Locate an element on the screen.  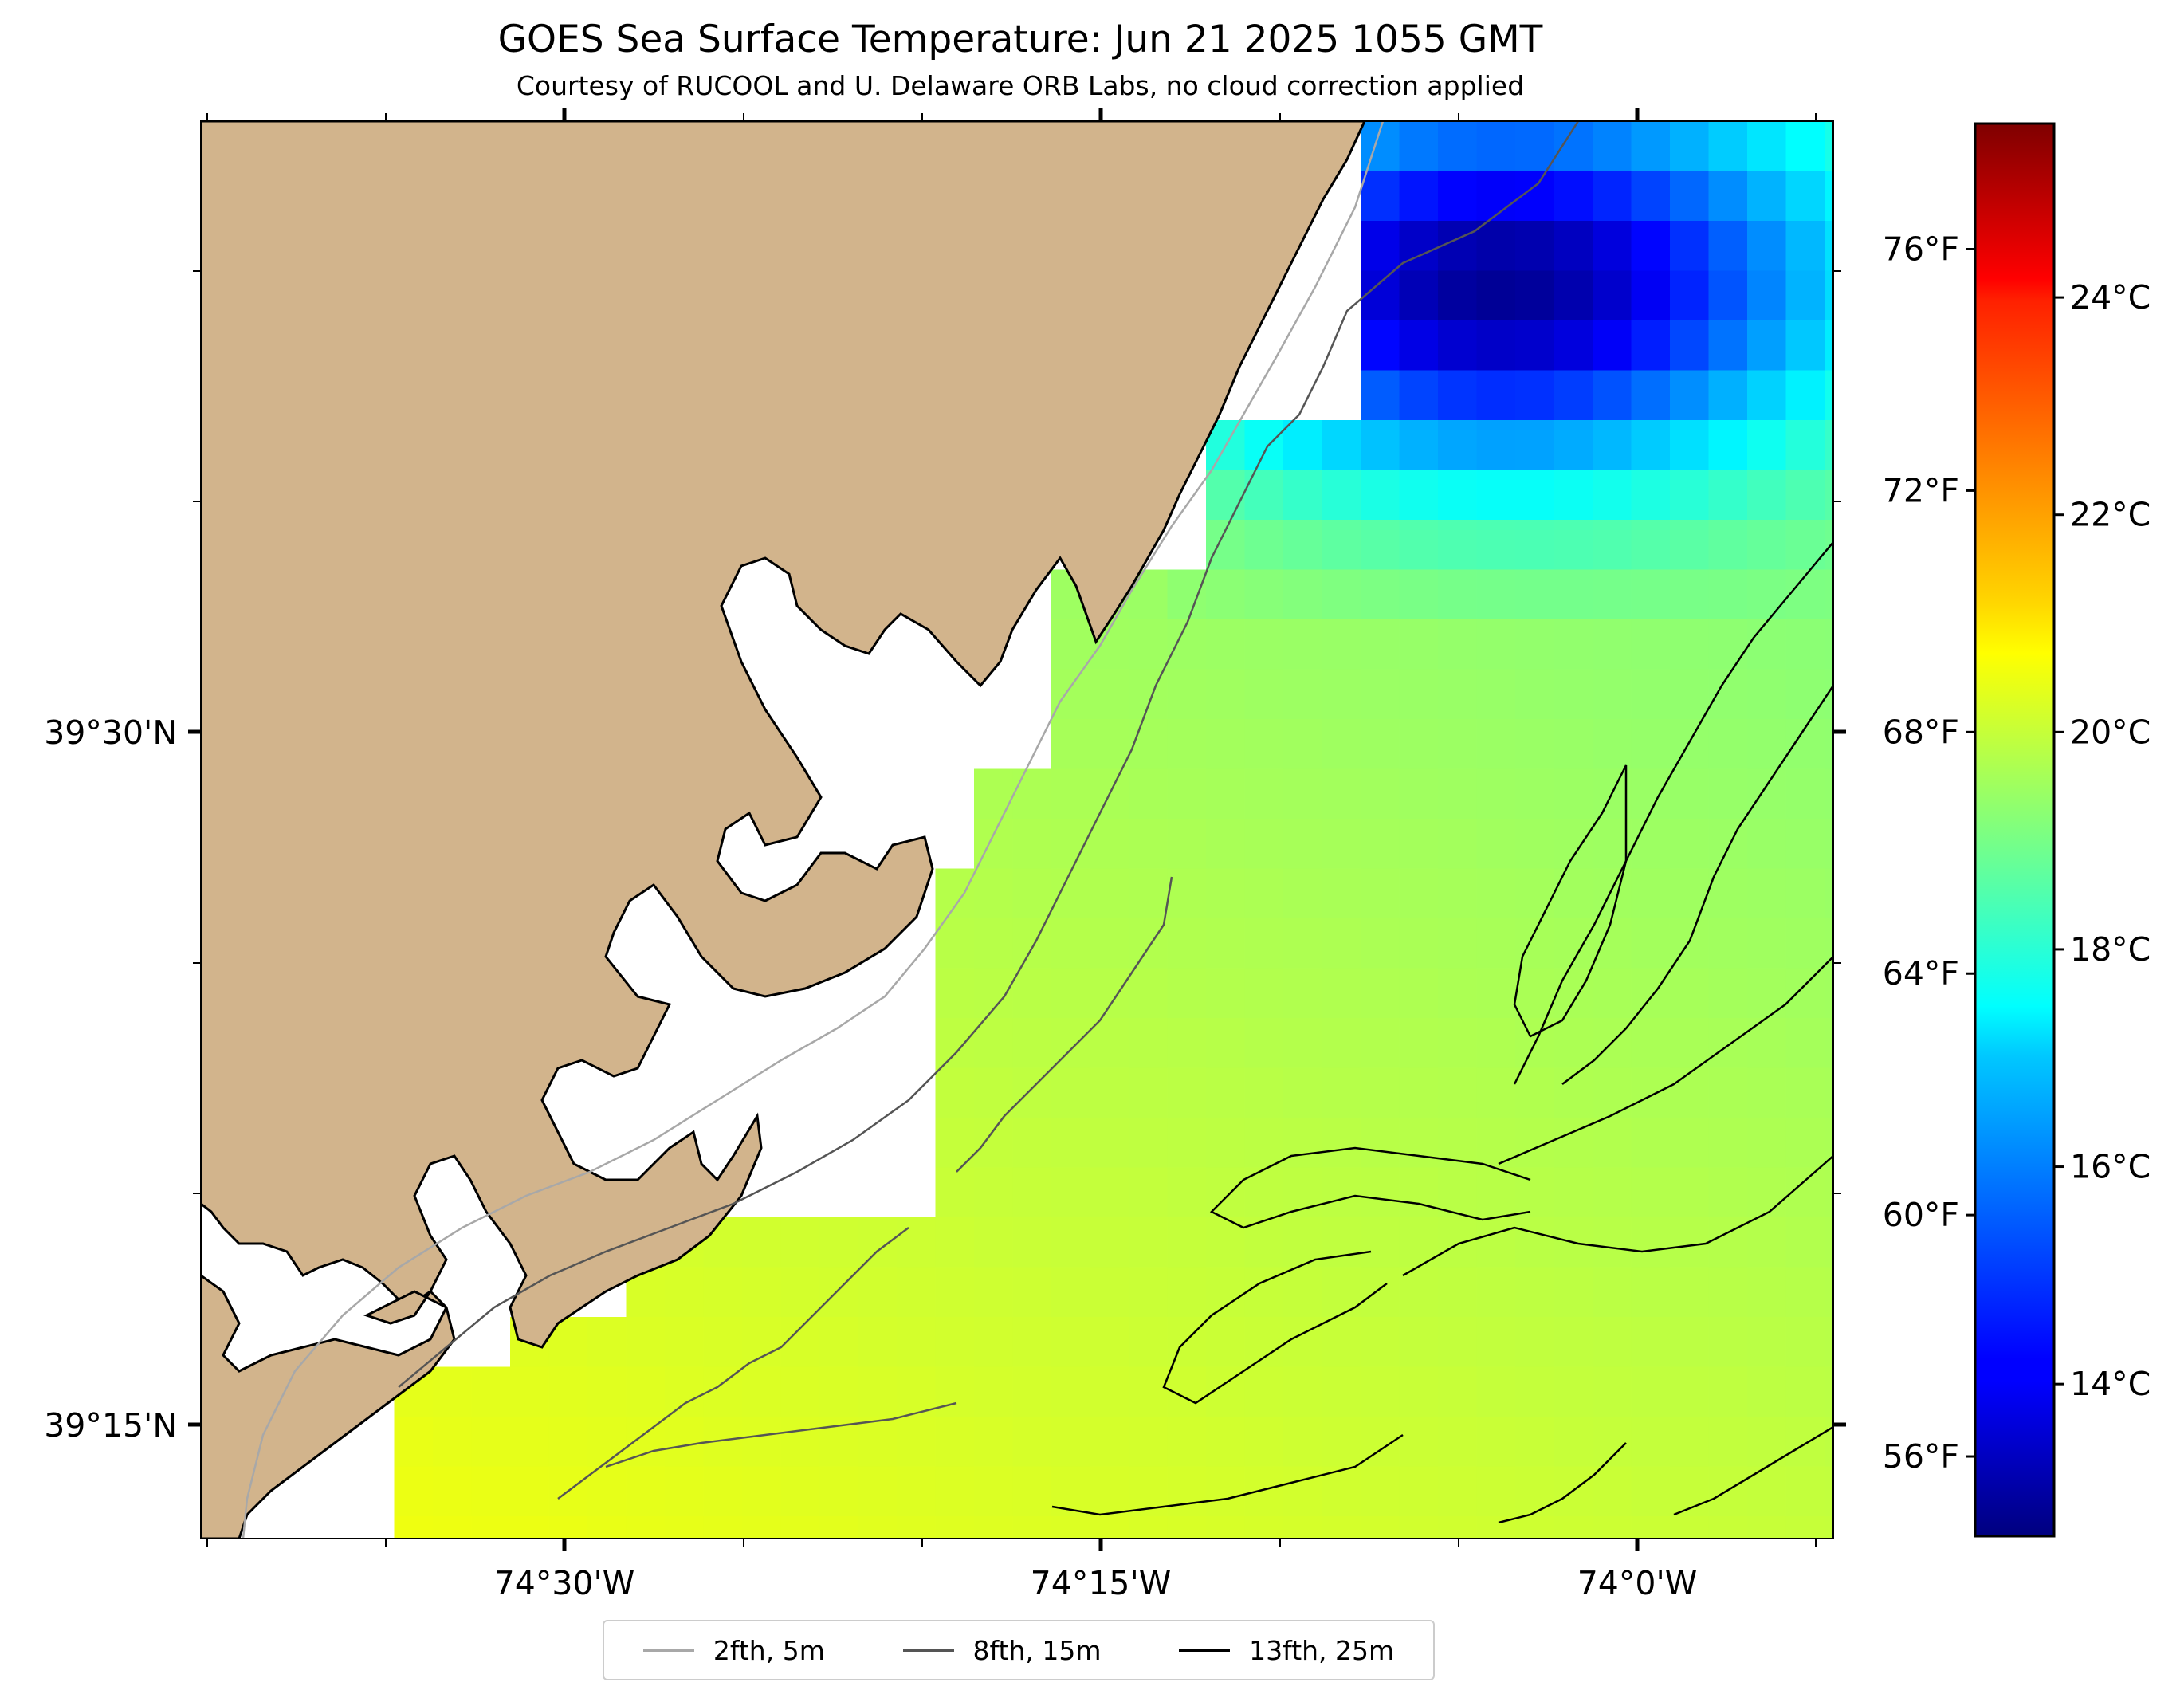
legend-item-13fth: 13fth, 25m is located at coordinates (1286, 1651).